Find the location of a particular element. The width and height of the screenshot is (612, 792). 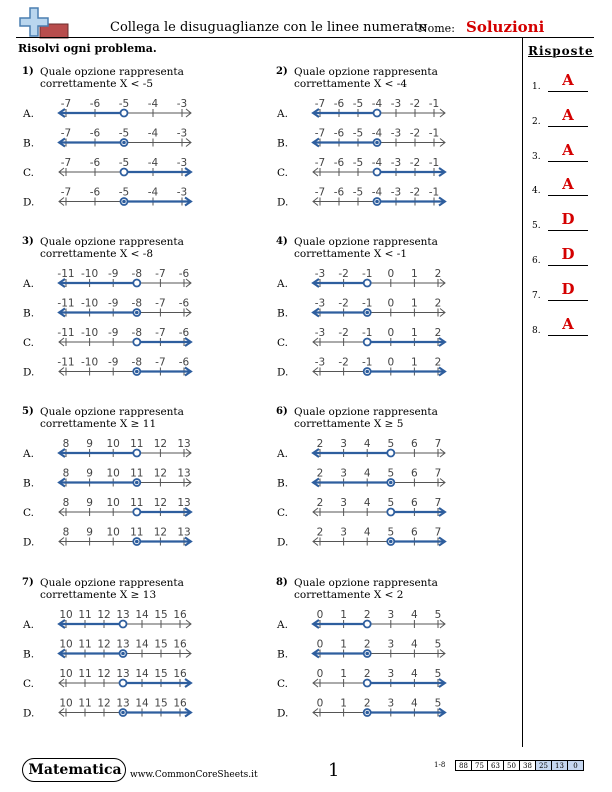

option-label: B. is located at coordinates (28, 484).